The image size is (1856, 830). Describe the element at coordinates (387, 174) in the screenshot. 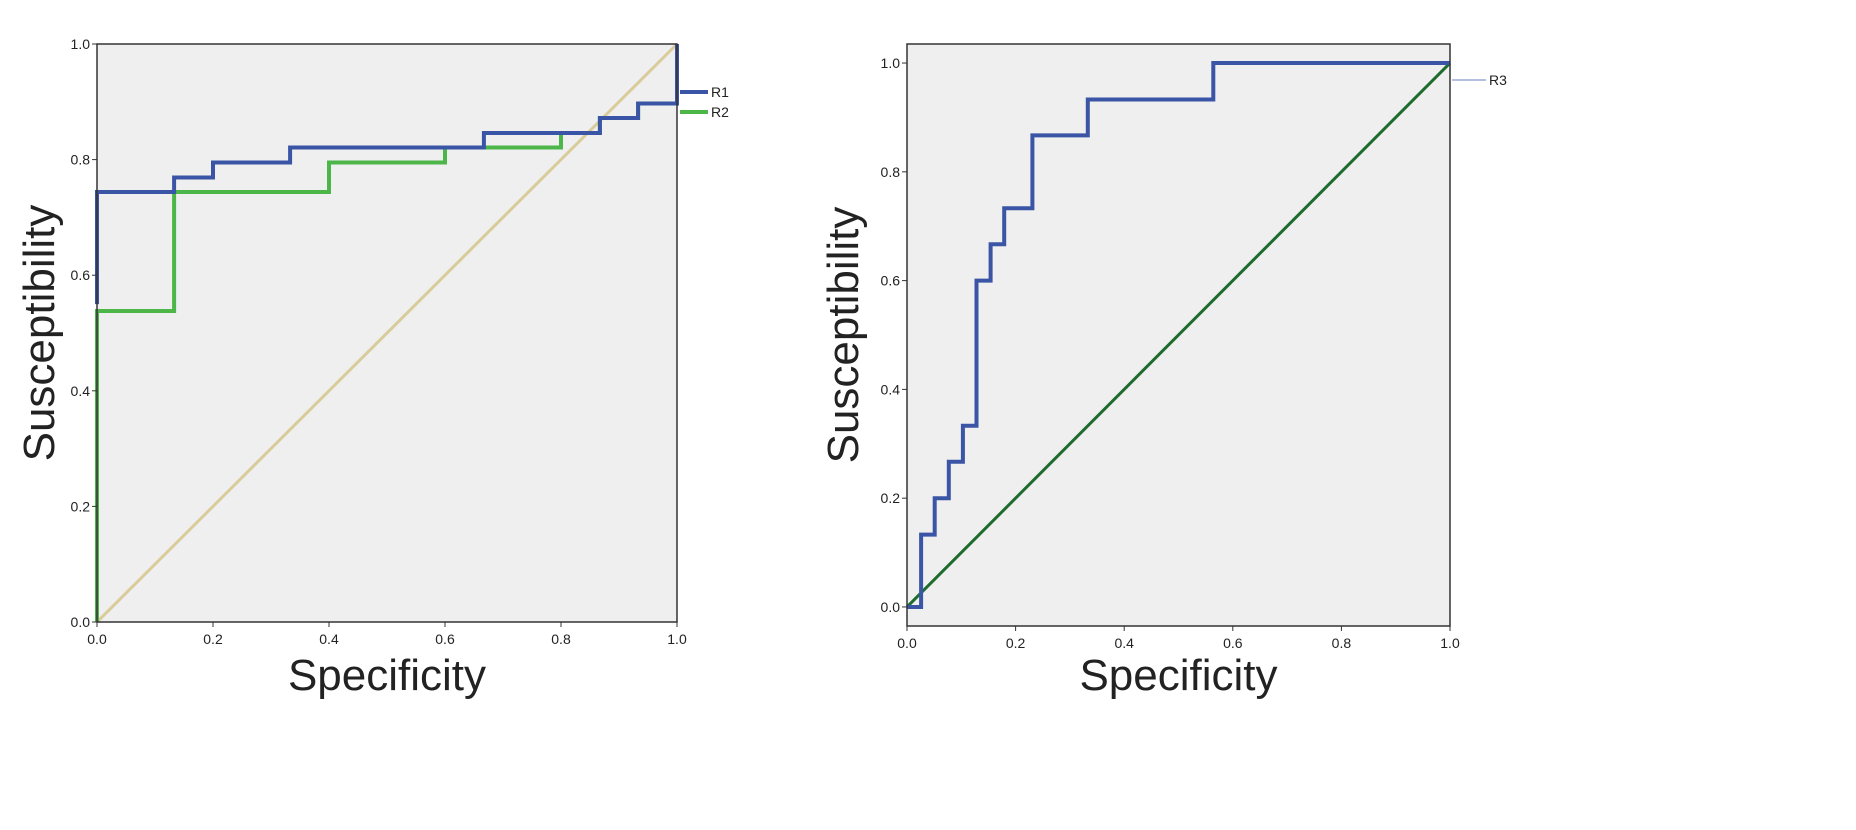

I see `series-line-r1` at that location.